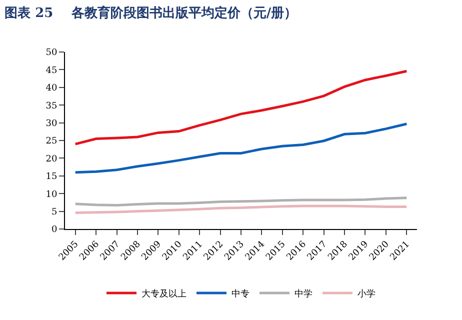 Image resolution: width=462 pixels, height=320 pixels. Describe the element at coordinates (52, 89) in the screenshot. I see `y-tick-label: 40` at that location.